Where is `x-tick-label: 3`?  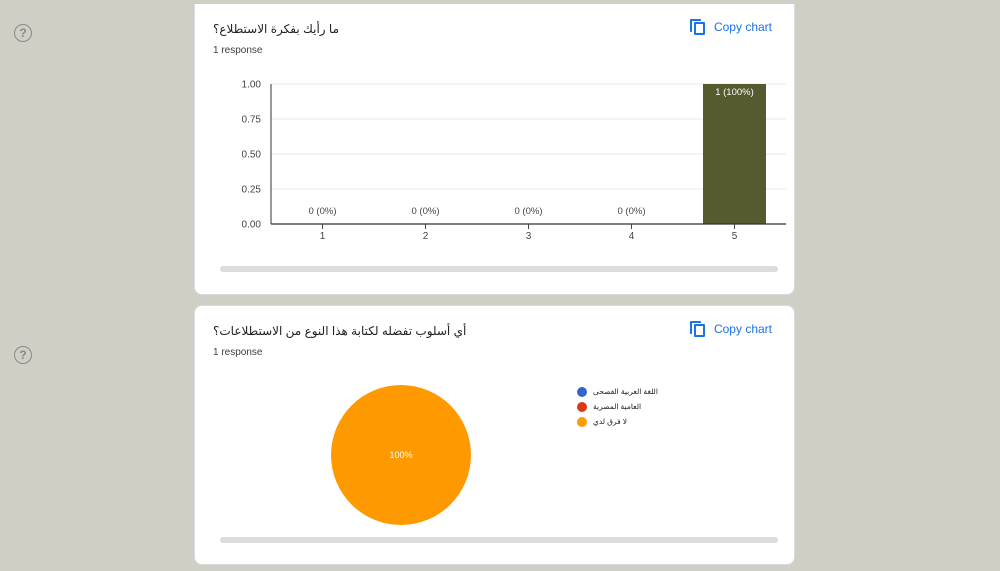 x-tick-label: 3 is located at coordinates (529, 236).